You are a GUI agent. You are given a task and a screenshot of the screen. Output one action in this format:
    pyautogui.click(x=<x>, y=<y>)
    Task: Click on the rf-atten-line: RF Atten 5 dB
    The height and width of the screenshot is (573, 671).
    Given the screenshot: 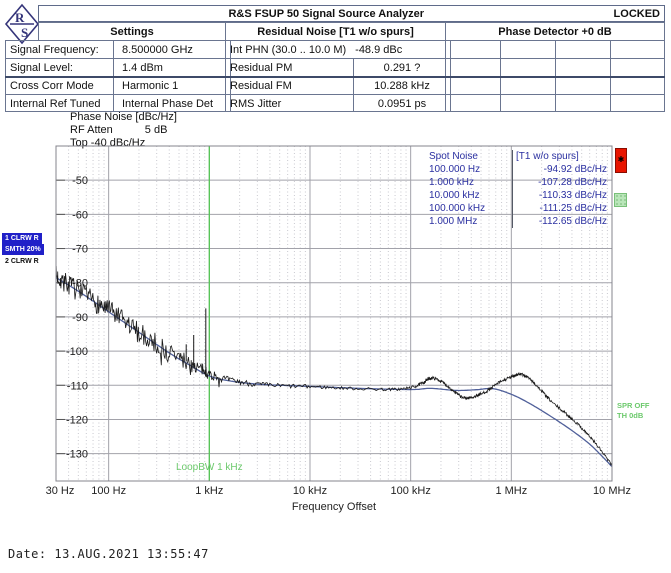 What is the action you would take?
    pyautogui.click(x=123, y=130)
    